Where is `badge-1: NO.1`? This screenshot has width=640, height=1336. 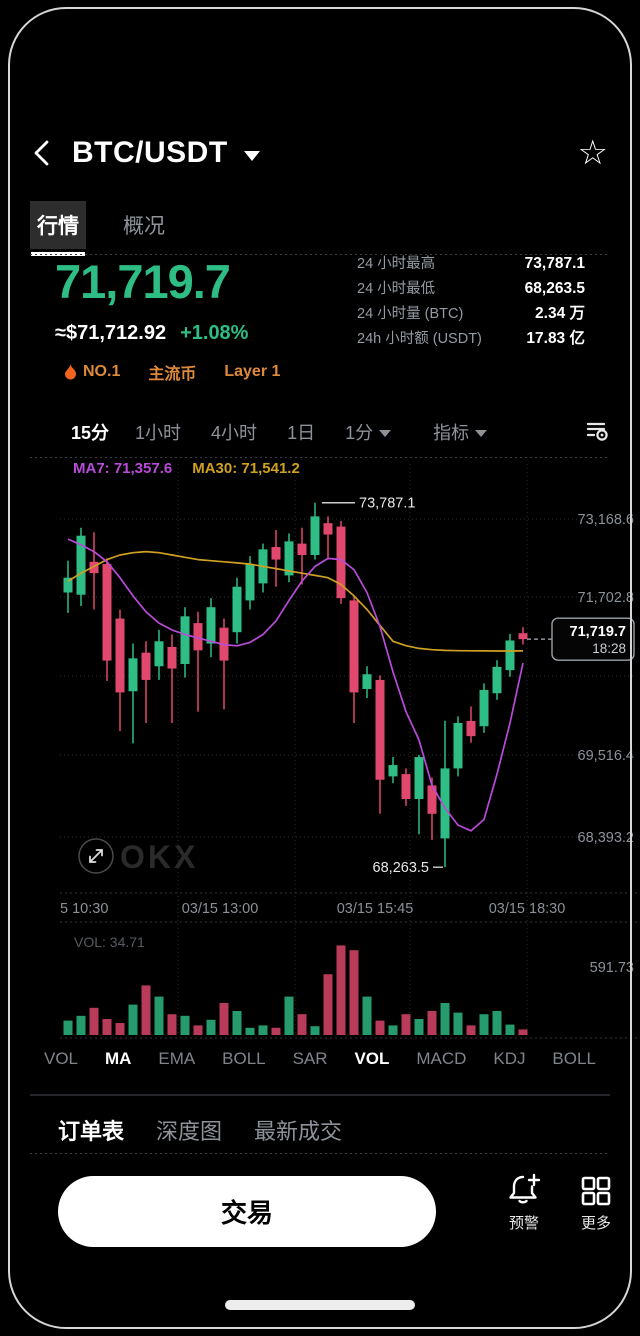
badge-1: NO.1 is located at coordinates (92, 372).